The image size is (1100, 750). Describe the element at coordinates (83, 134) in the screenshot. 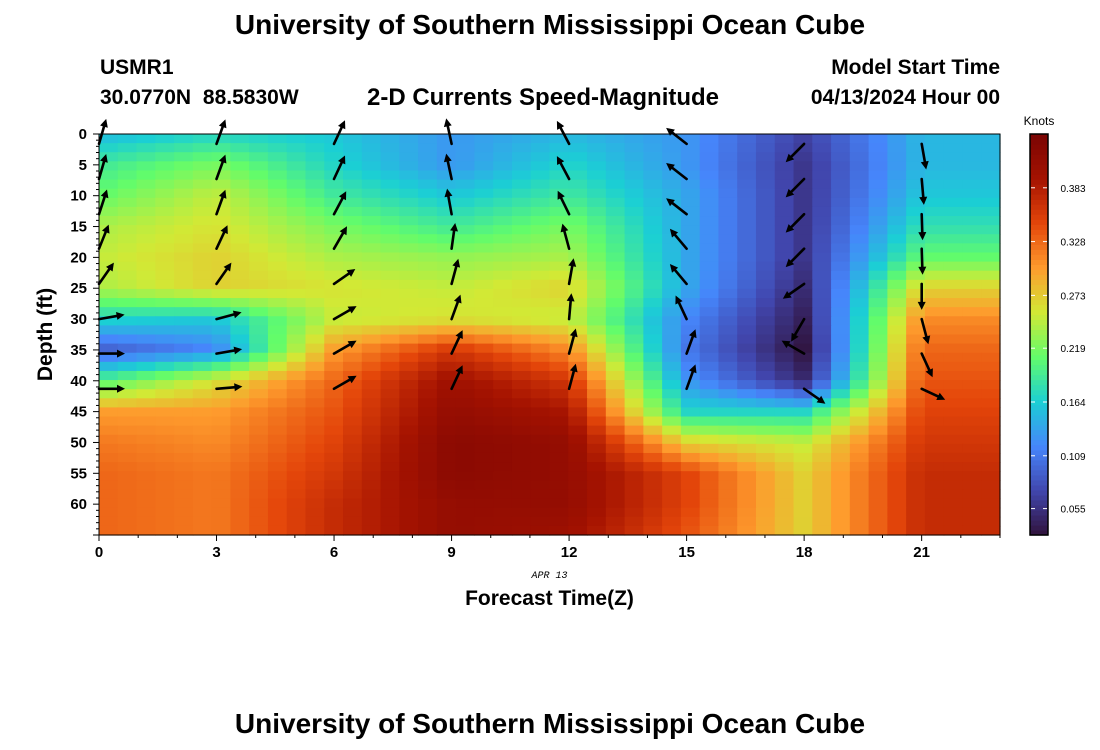

I see `y-tick-label: 0` at that location.